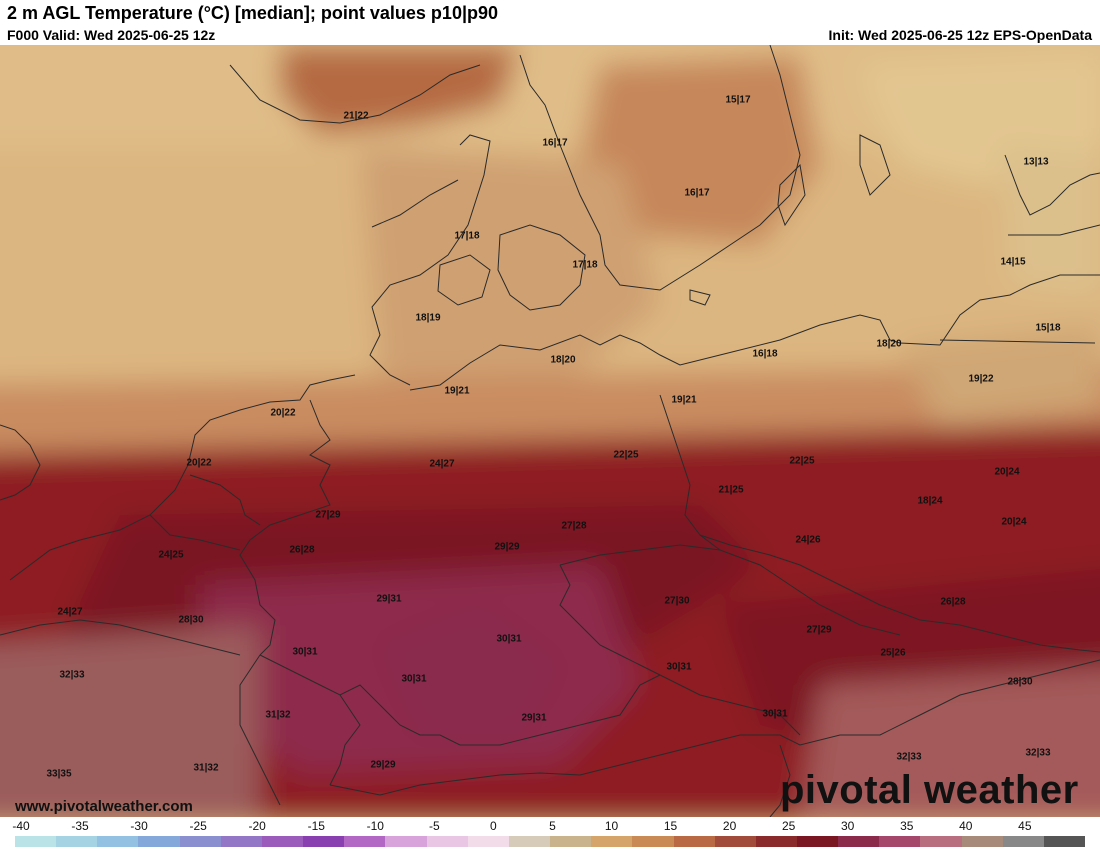  What do you see at coordinates (677, 601) in the screenshot?
I see `point-value: 27|30` at bounding box center [677, 601].